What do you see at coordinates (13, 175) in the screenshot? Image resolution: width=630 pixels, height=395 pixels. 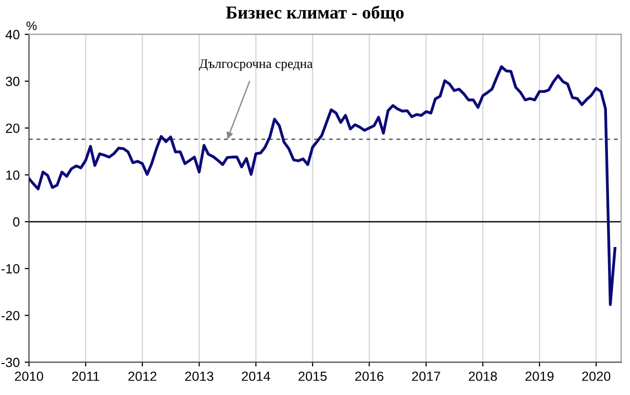 I see `y-tick-label: 10` at bounding box center [13, 175].